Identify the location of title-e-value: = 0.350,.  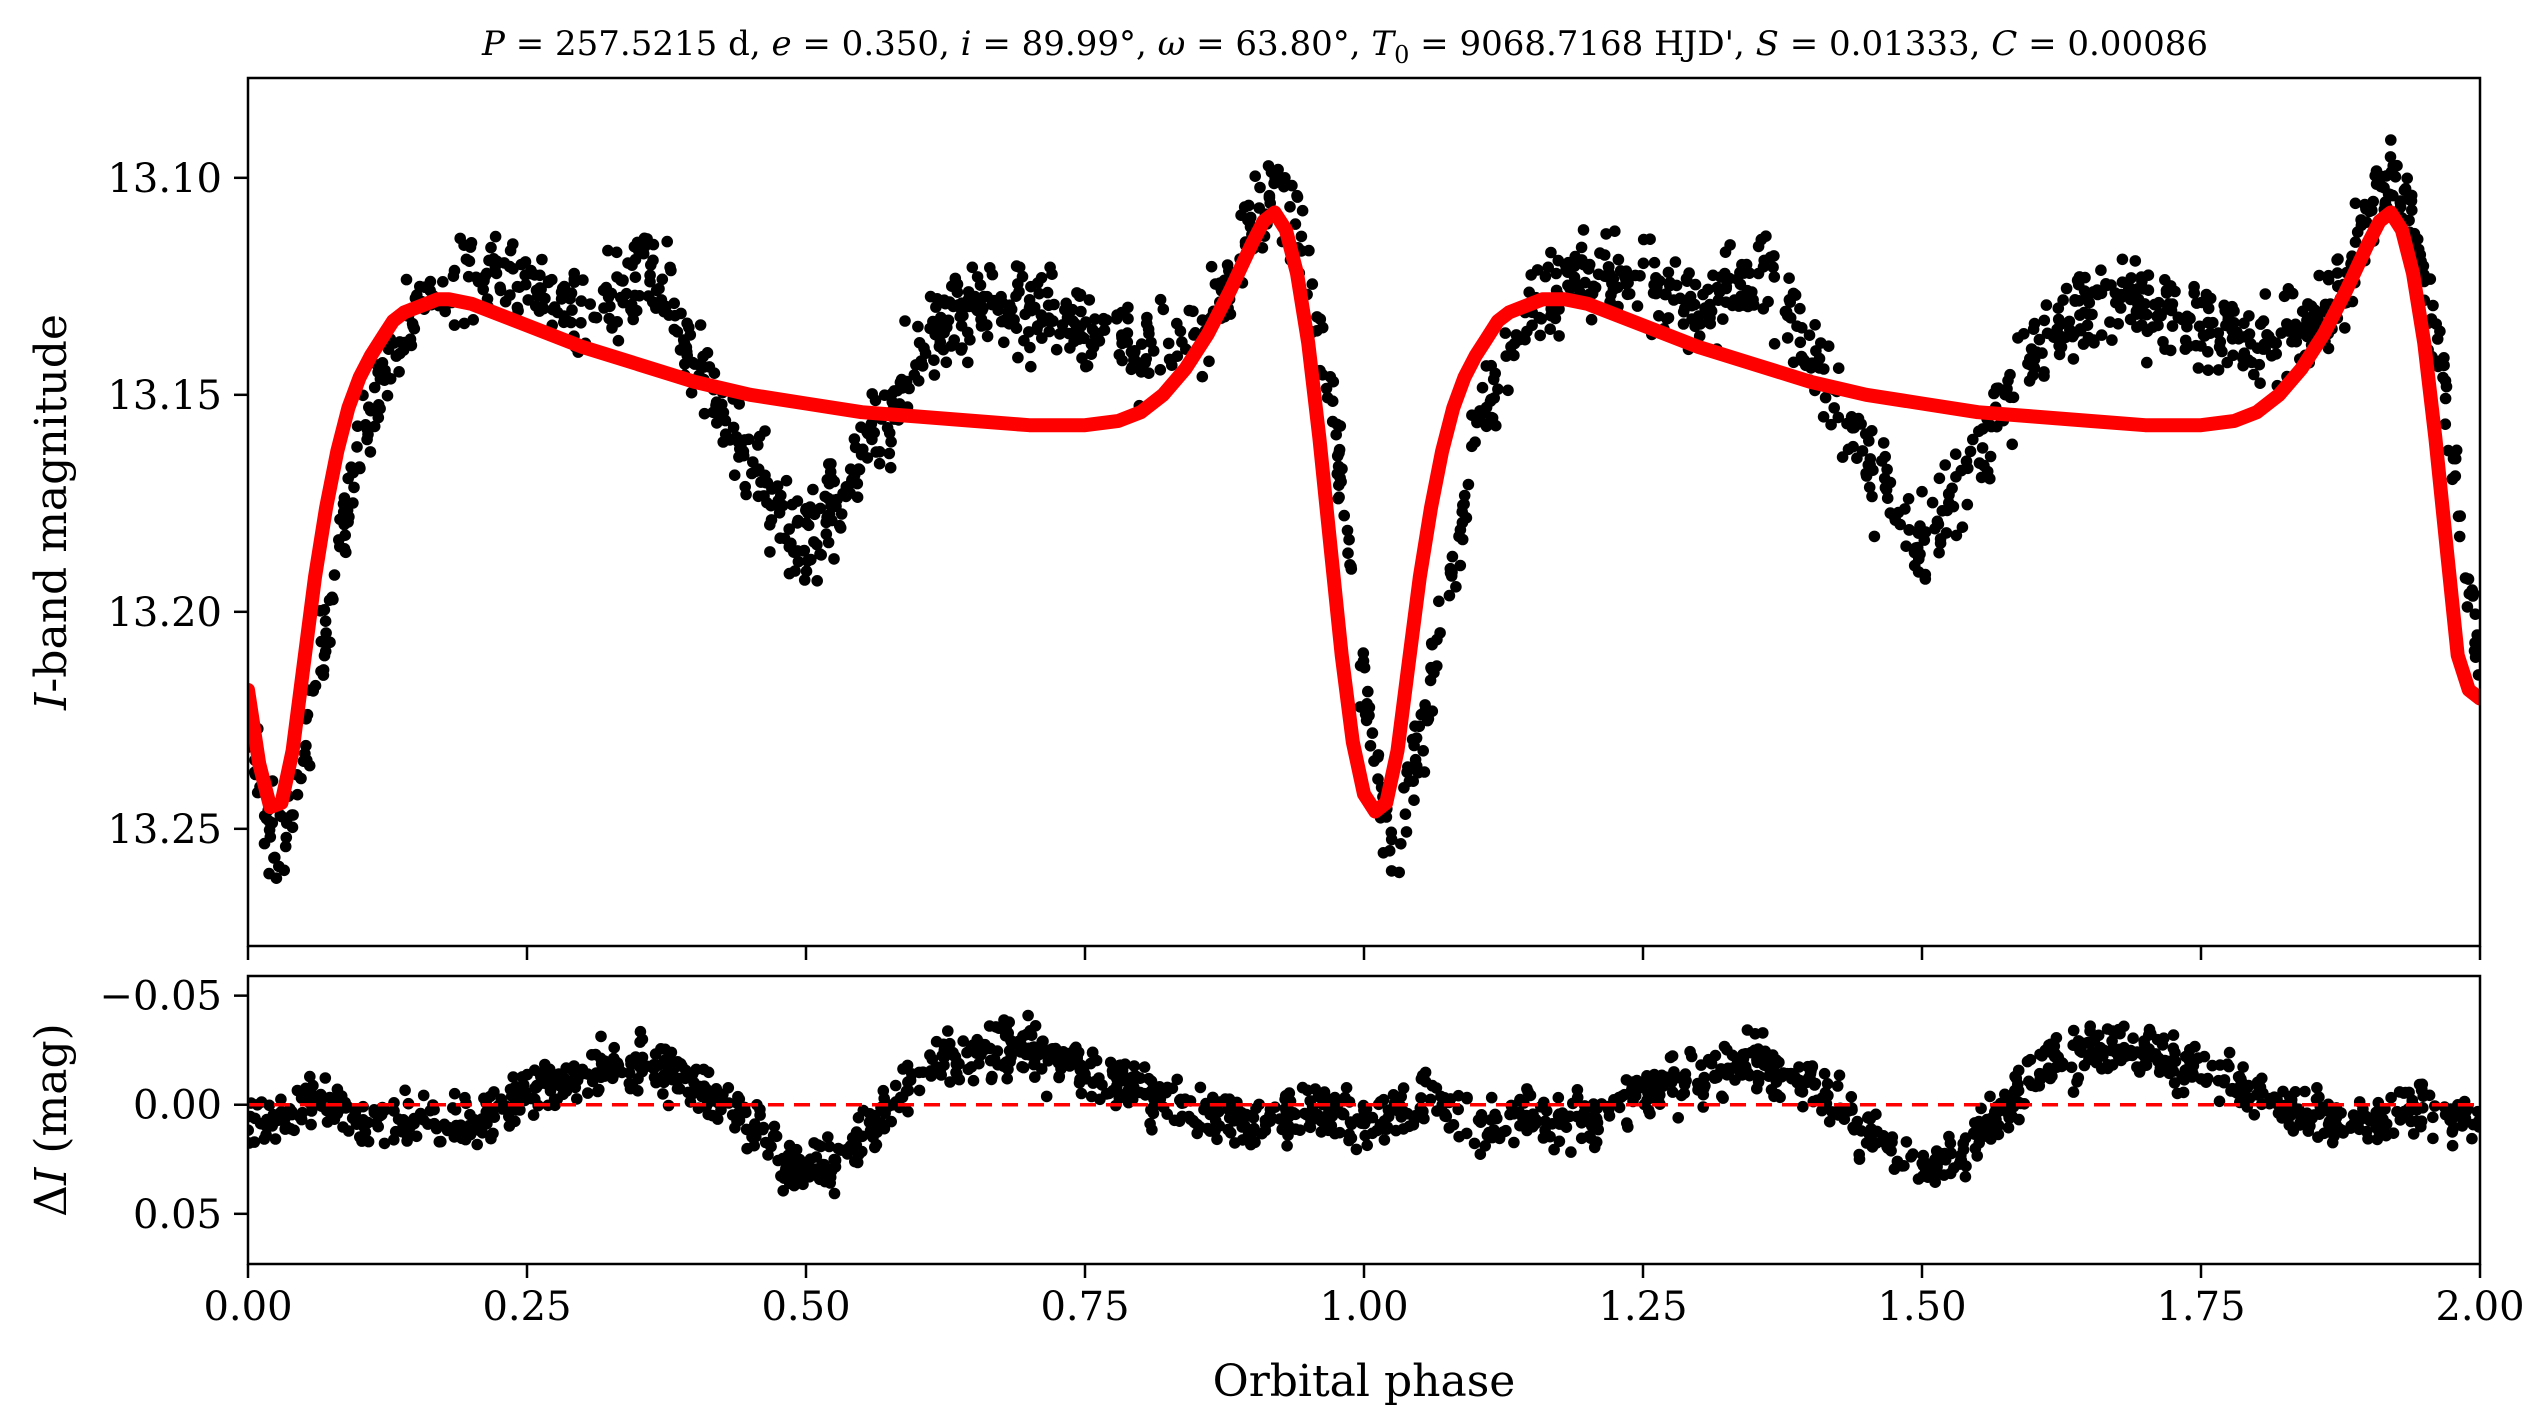
(876, 44).